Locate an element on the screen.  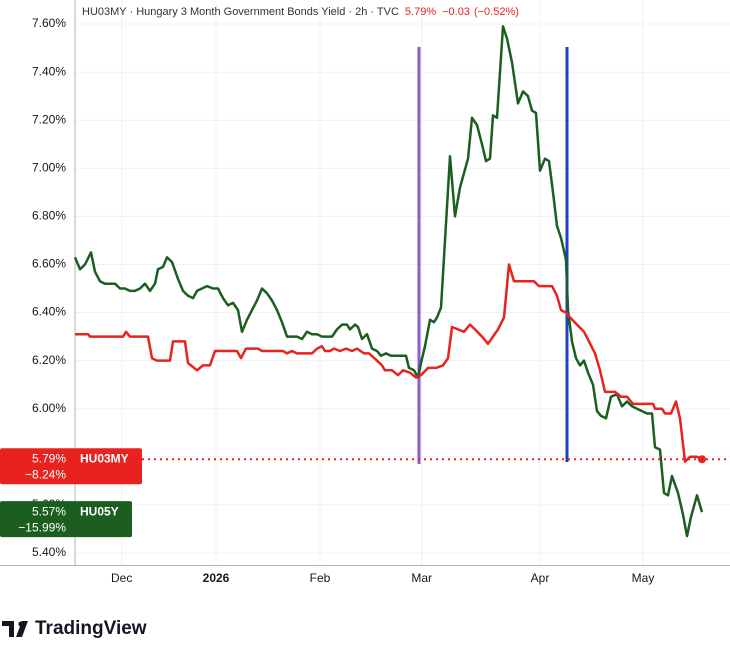
x-tick-label: May is located at coordinates (643, 578).